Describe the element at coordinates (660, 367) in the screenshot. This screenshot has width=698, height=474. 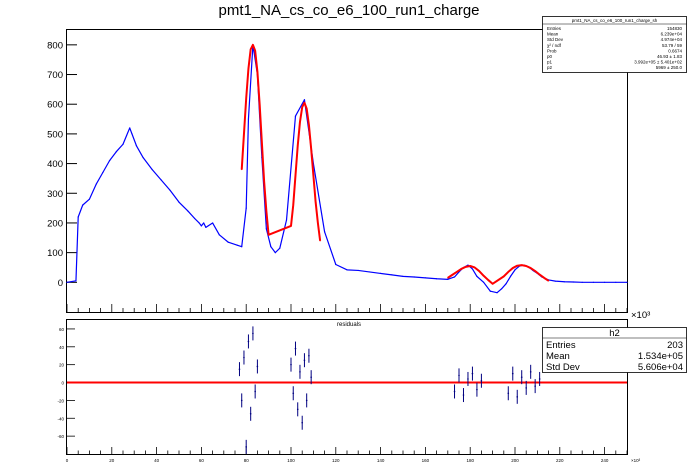
I see `bottom-stats-value: 5.606e+04` at that location.